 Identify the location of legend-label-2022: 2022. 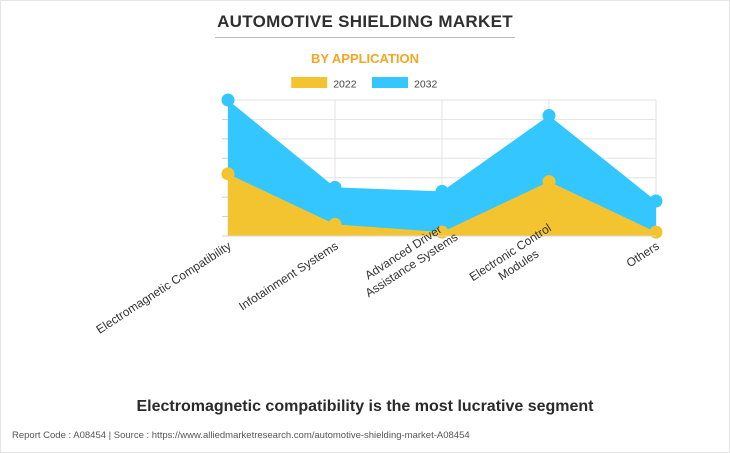
(345, 85).